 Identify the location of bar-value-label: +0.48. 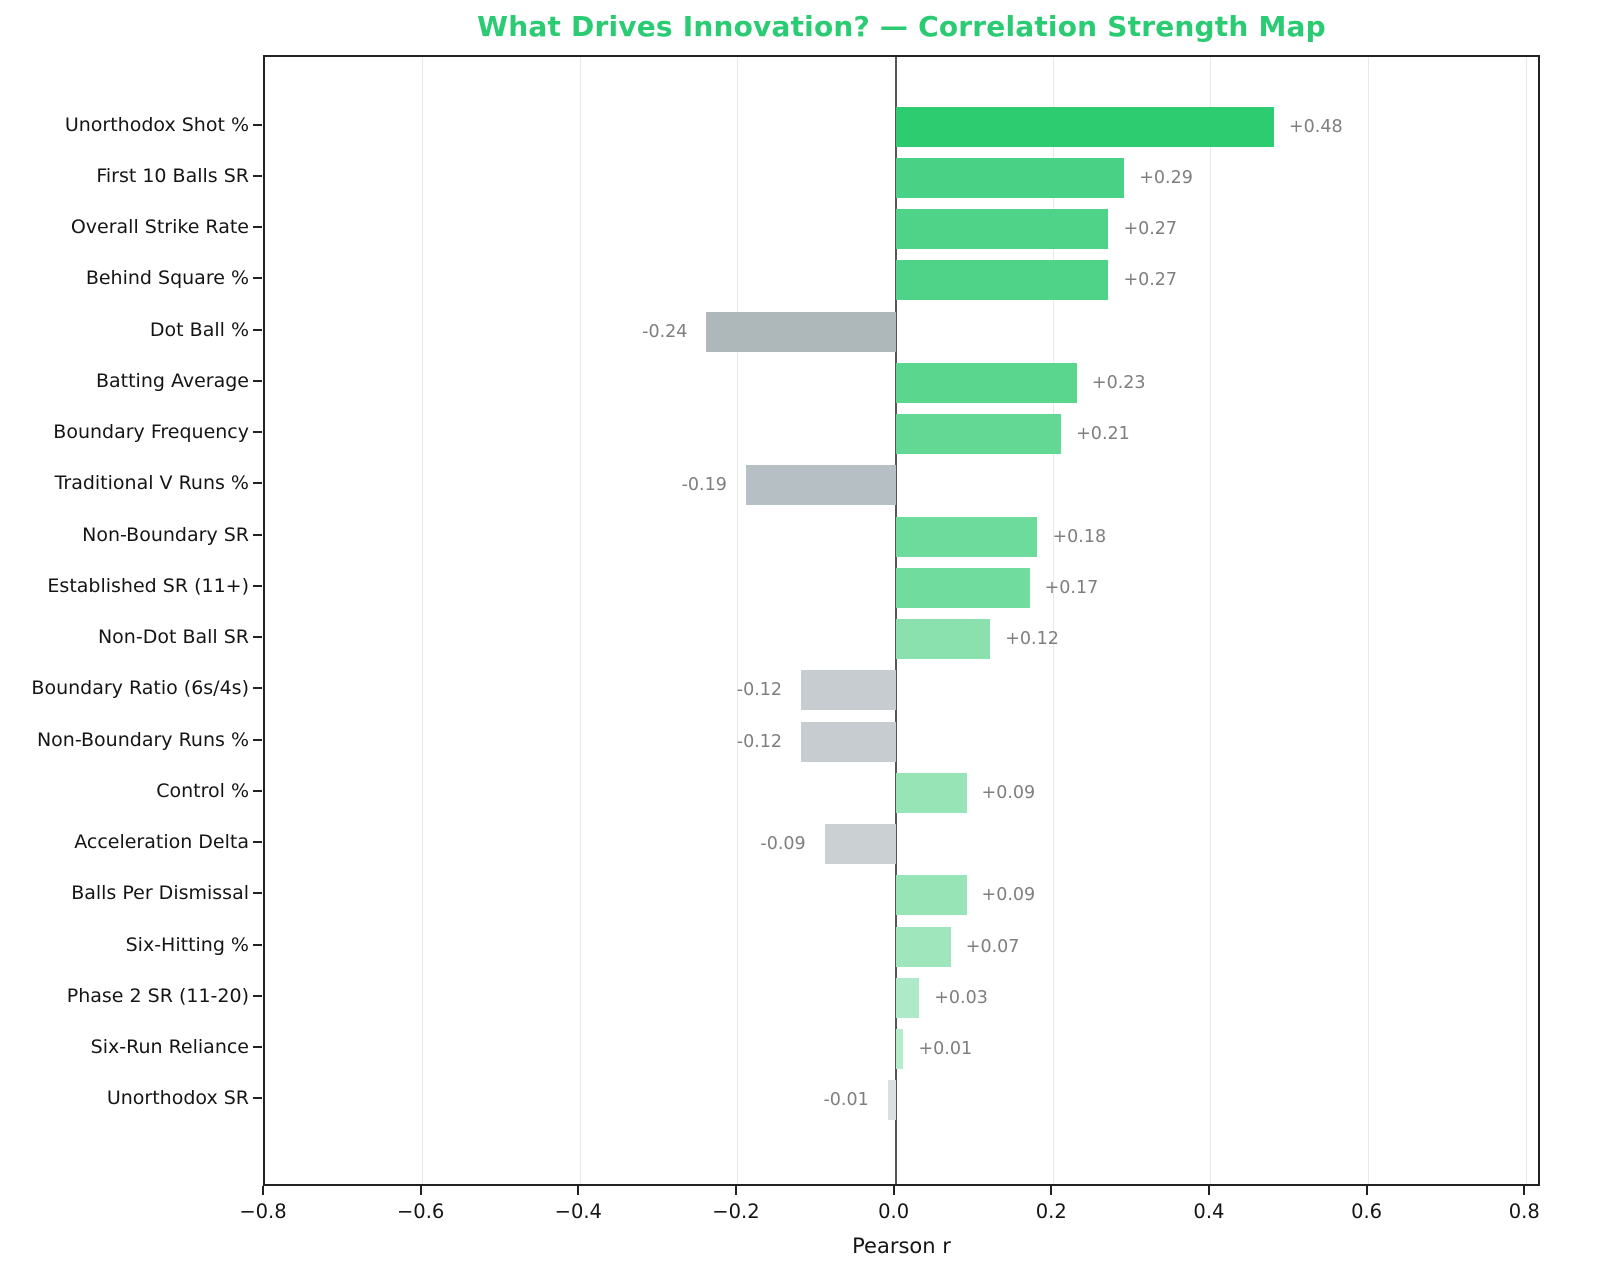
(1315, 126).